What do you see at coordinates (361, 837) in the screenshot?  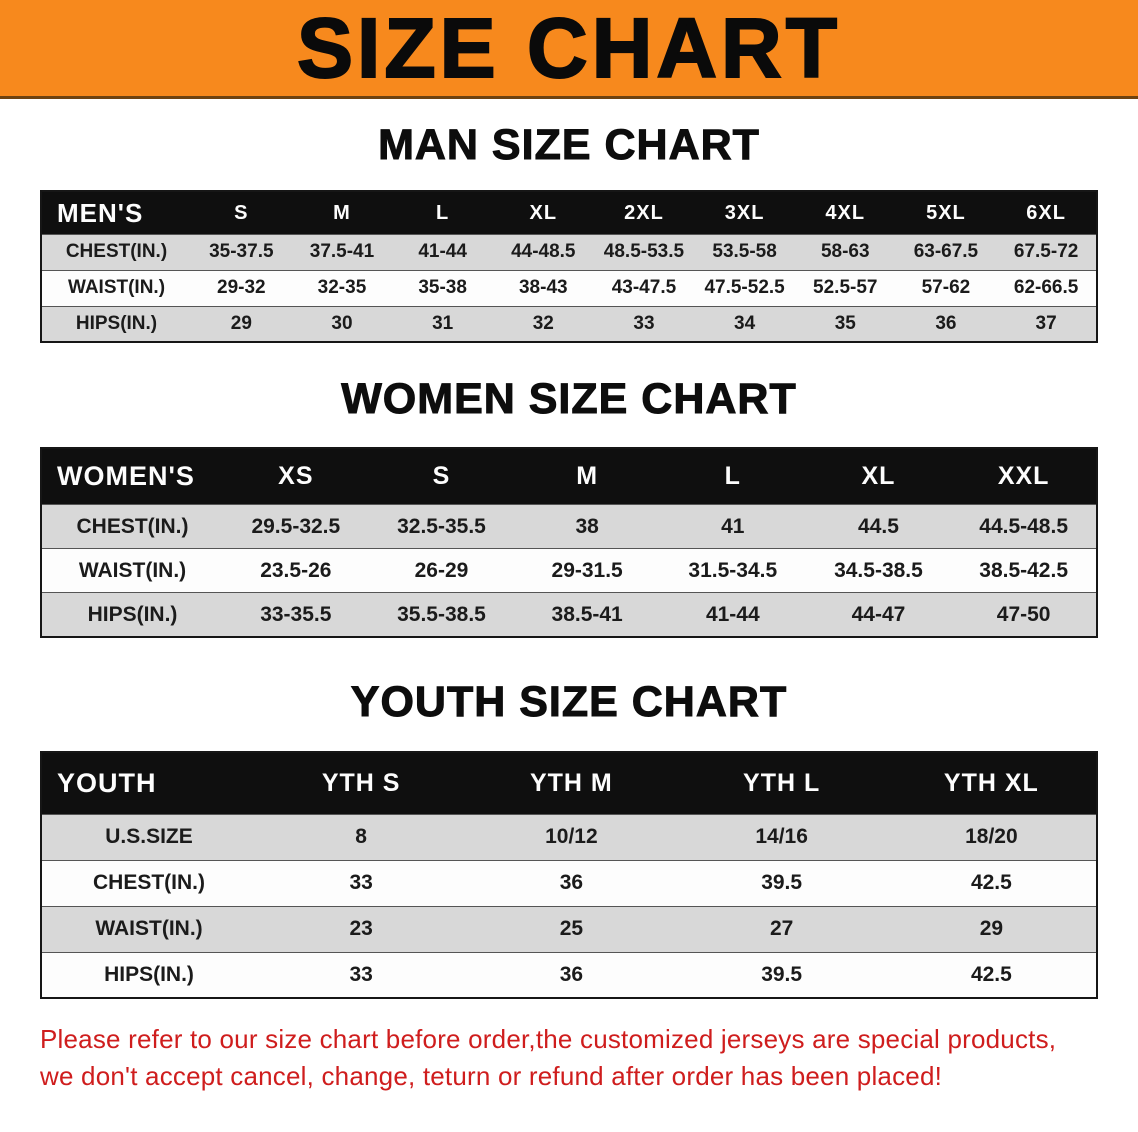 I see `size-value-cell: 8` at bounding box center [361, 837].